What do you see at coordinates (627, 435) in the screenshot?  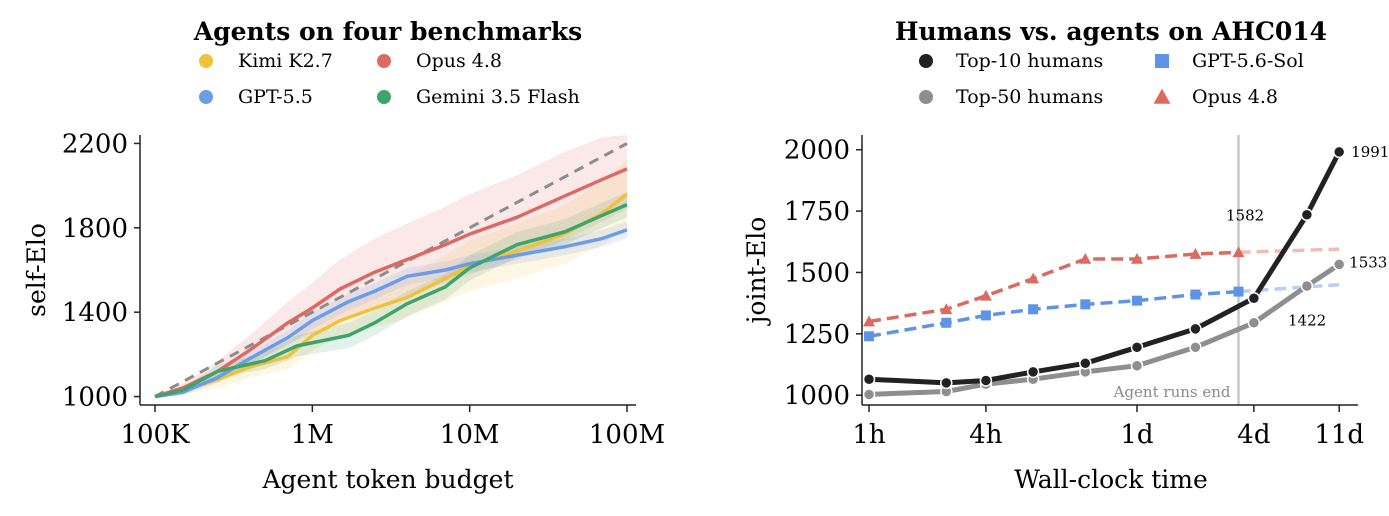 I see `x-tick-label: 100M` at bounding box center [627, 435].